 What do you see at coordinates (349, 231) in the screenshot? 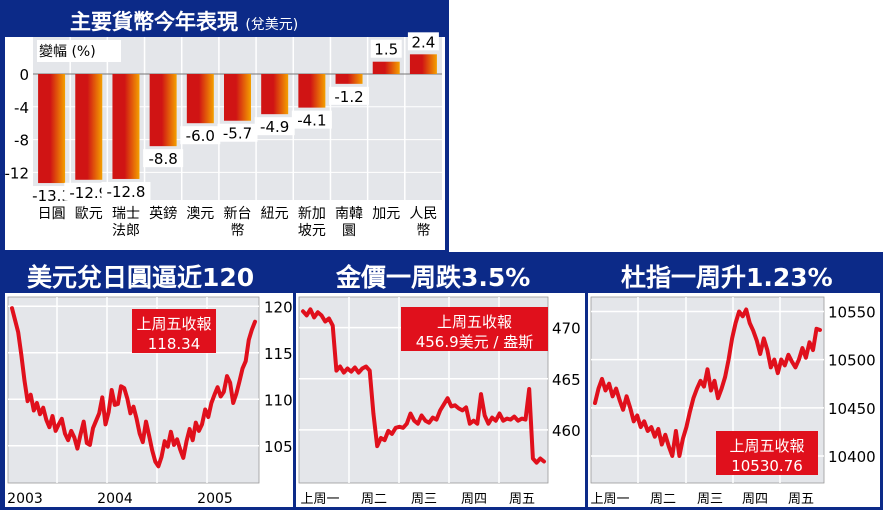
I see `x-category-label: 圜` at bounding box center [349, 231].